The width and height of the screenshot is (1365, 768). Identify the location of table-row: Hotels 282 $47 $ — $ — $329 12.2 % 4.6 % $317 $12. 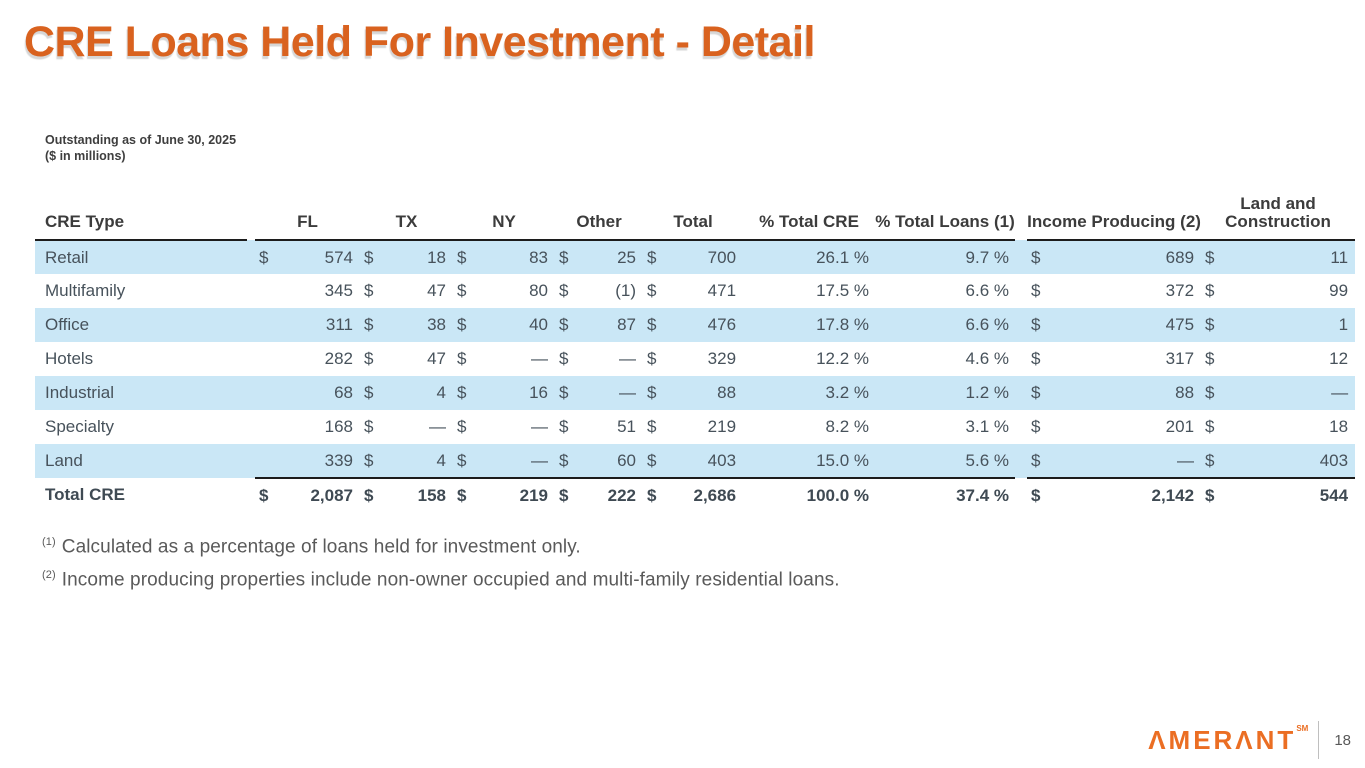
(695, 359).